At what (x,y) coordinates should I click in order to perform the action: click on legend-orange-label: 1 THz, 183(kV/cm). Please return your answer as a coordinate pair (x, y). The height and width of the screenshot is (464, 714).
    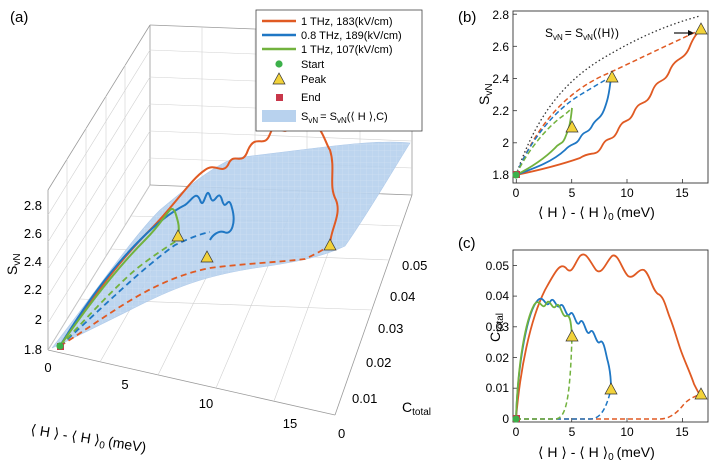
    Looking at the image, I should click on (347, 22).